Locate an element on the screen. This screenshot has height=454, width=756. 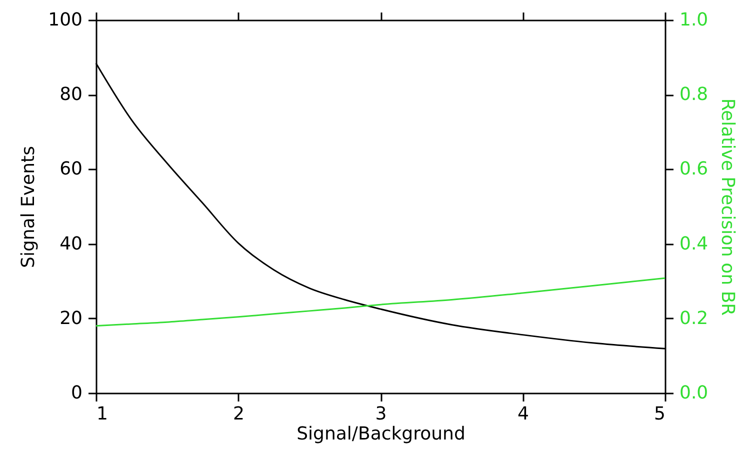
y2-tick-label: 0.2 is located at coordinates (694, 318).